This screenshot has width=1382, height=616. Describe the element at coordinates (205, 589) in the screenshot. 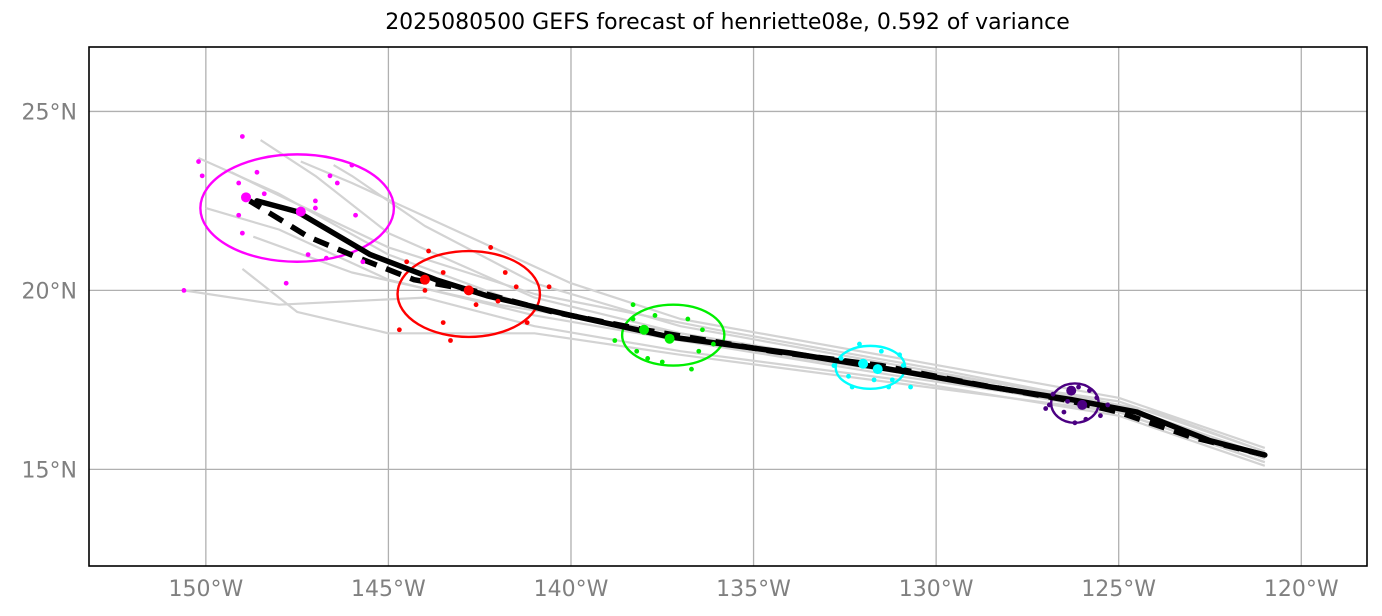

I see `x-tick-label: 150°W` at that location.